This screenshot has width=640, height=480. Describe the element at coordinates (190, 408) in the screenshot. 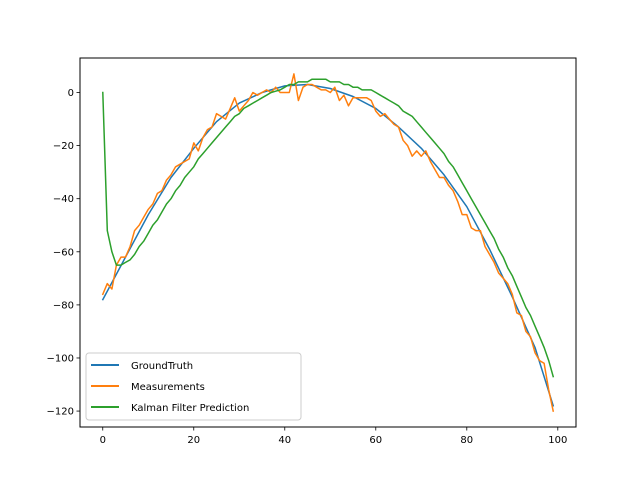

I see `legend-label-kalman-filter-prediction: Kalman Filter Prediction` at that location.